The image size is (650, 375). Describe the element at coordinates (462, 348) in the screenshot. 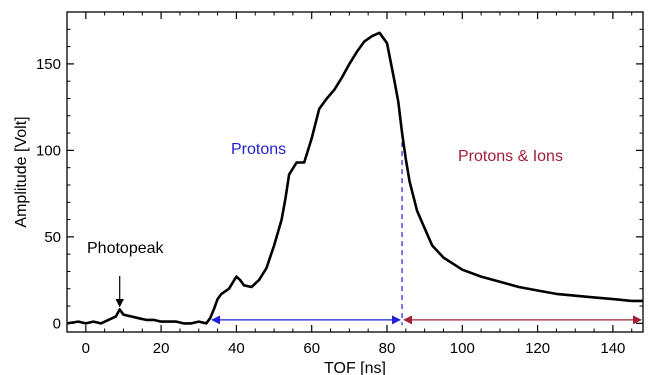

I see `x-tick-label: 100` at that location.